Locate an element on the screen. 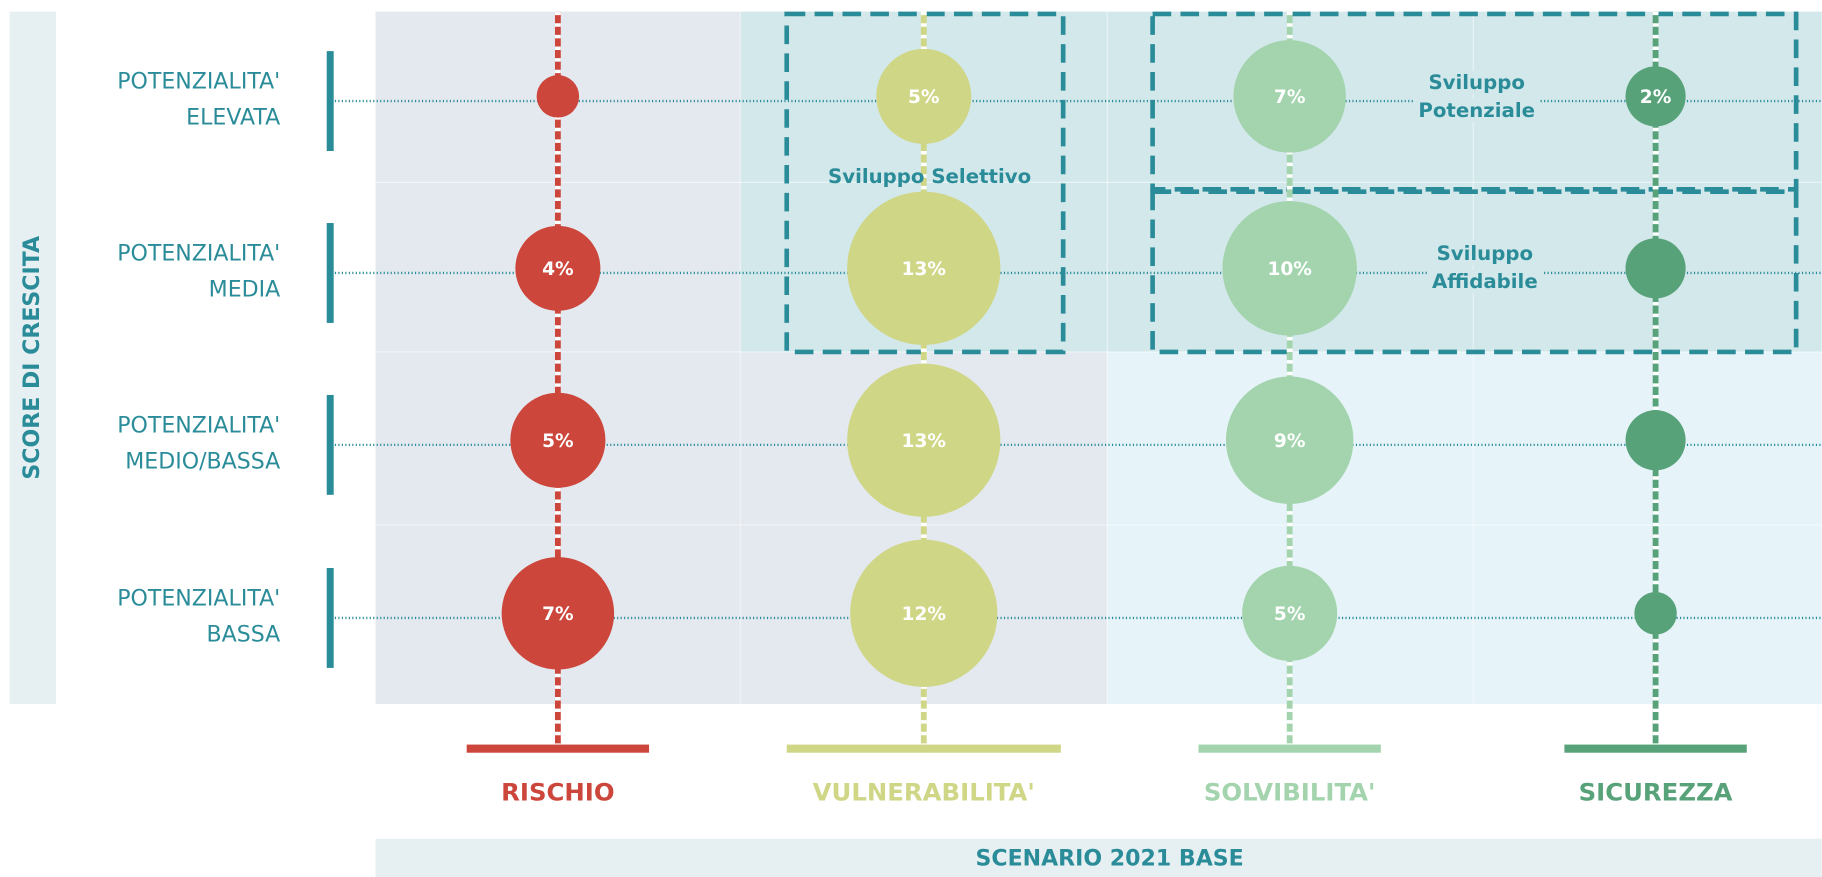 The height and width of the screenshot is (877, 1822). y-axis-band is located at coordinates (33, 357).